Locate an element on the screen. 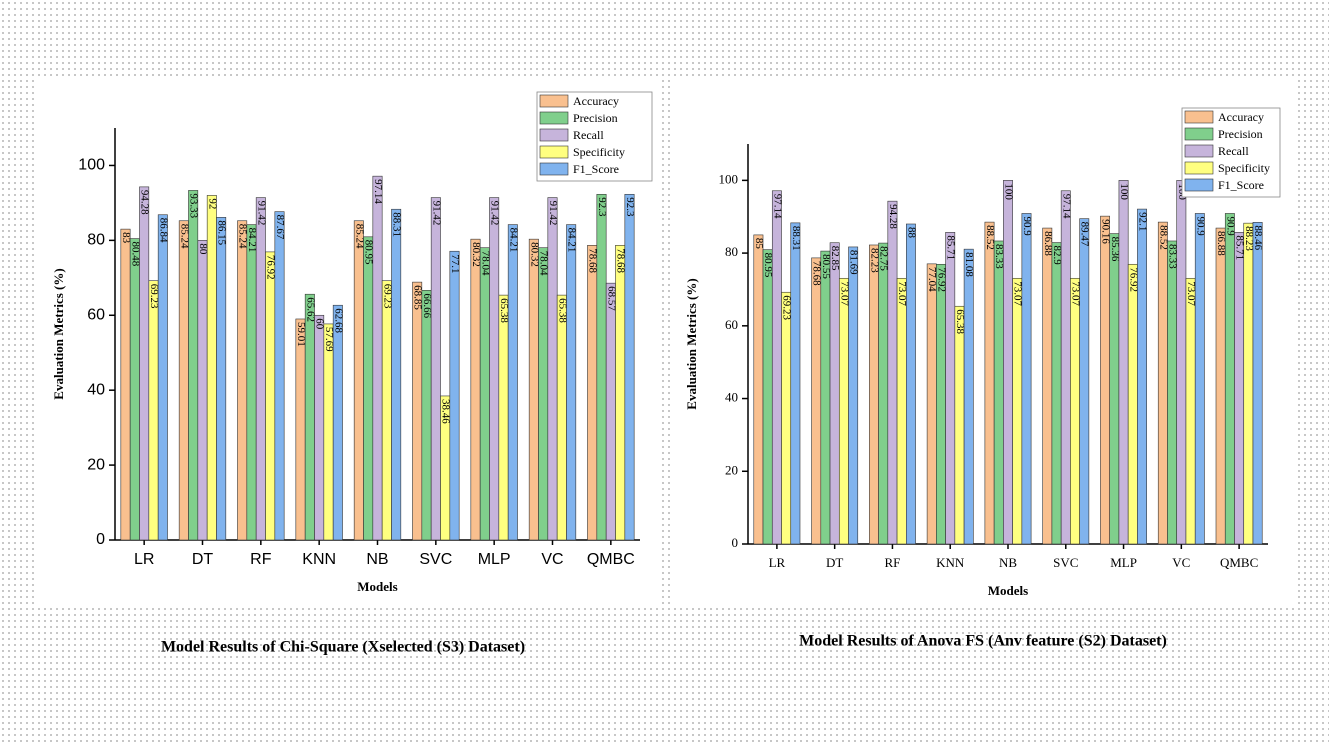 The height and width of the screenshot is (743, 1329). value-label: 82.9 is located at coordinates (1057, 256).